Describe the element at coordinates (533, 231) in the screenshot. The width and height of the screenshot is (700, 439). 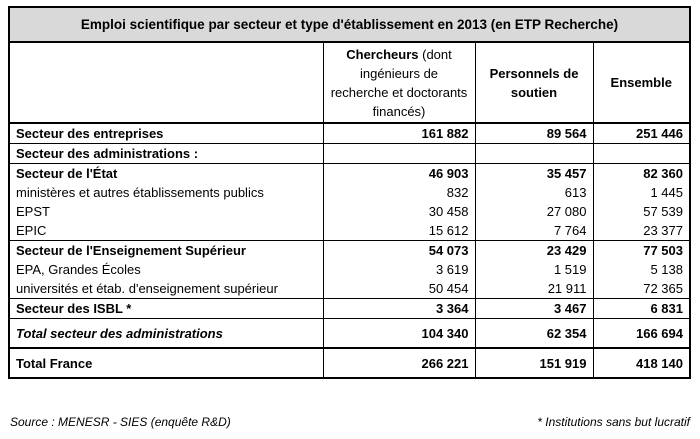
I see `cell-soutien: 7 764` at that location.